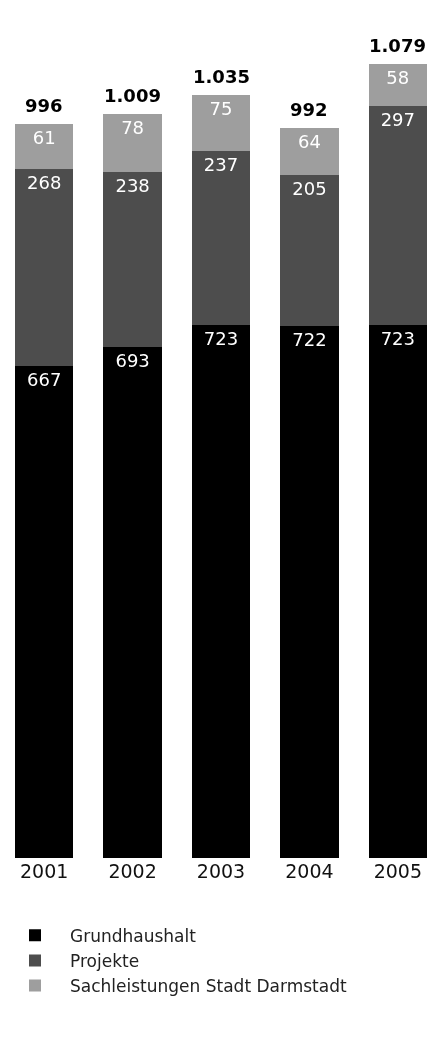 The image size is (442, 1051). I want to click on data-label: 75, so click(221, 109).